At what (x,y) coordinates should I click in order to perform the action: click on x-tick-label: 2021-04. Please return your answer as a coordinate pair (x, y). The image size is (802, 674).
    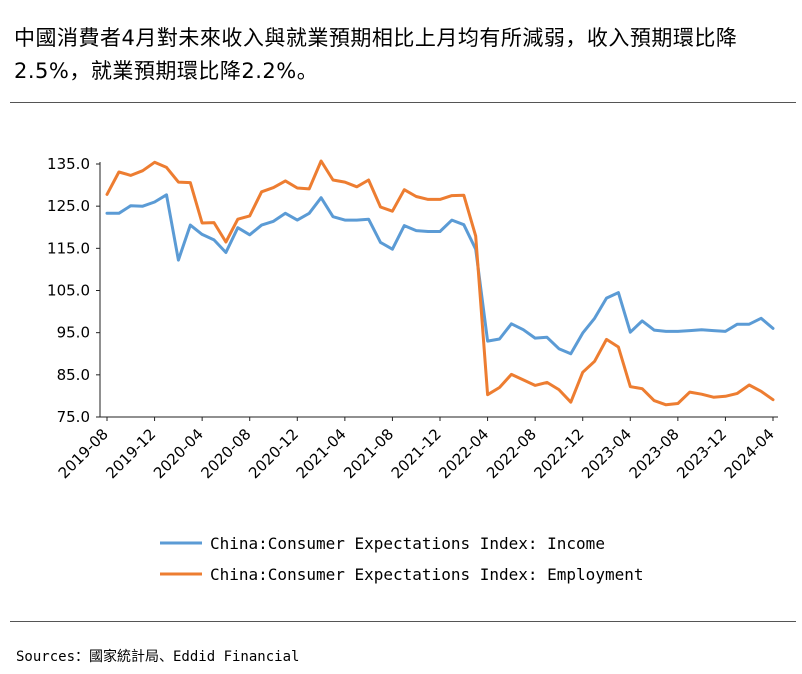
    Looking at the image, I should click on (321, 453).